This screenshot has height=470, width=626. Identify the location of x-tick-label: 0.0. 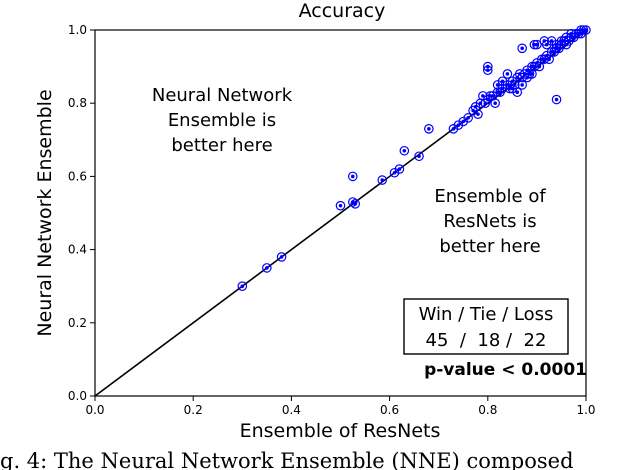
(94, 410).